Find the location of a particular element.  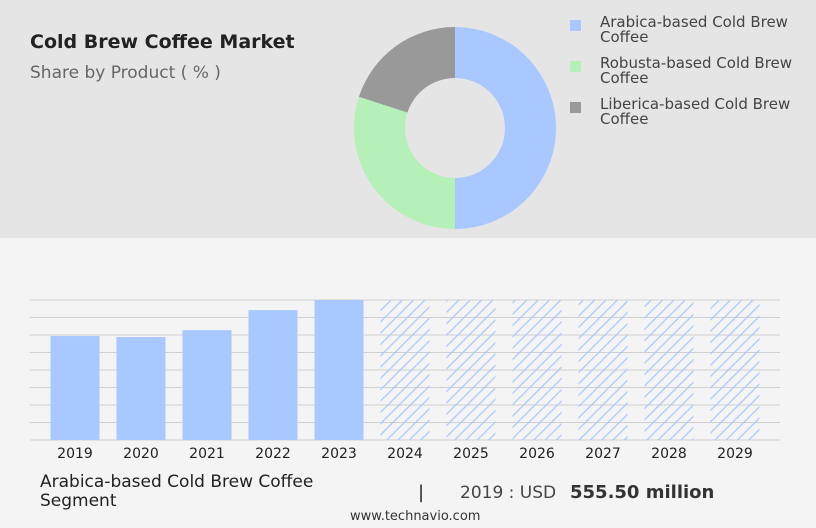

x-tick-label: 2021 is located at coordinates (207, 454).